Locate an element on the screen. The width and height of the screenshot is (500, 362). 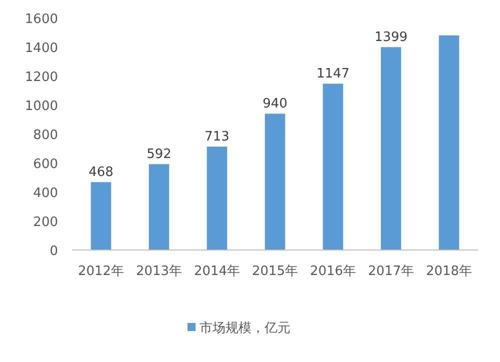
y-tick-label: 1600 is located at coordinates (41, 19).